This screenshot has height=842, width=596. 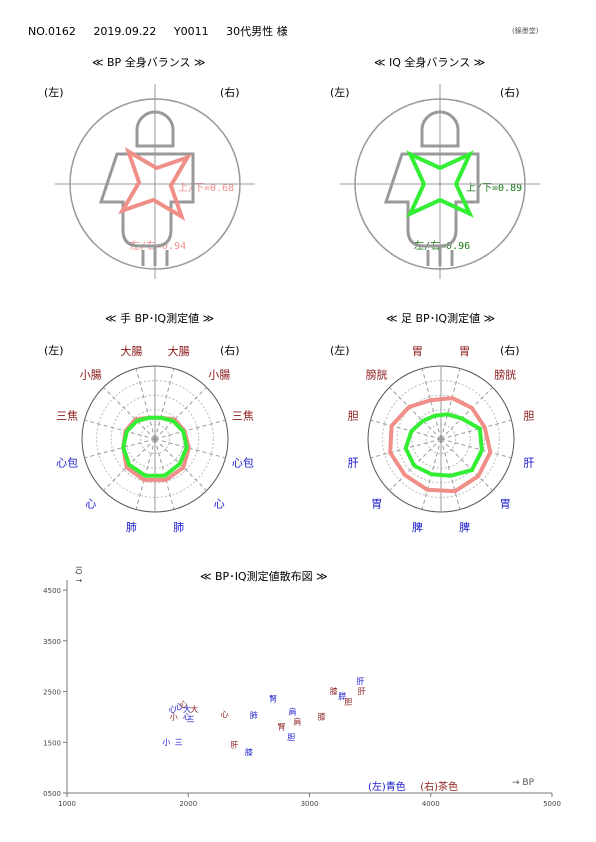 What do you see at coordinates (230, 350) in the screenshot?
I see `hand-right-label: (右)` at bounding box center [230, 350].